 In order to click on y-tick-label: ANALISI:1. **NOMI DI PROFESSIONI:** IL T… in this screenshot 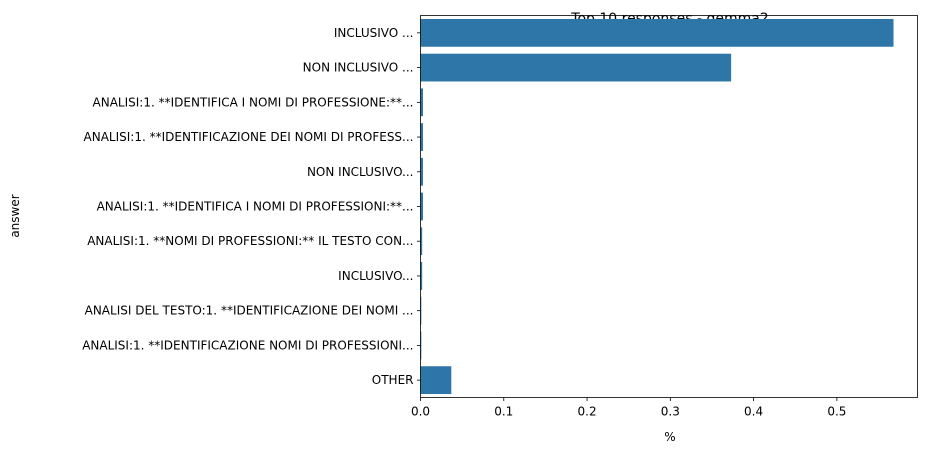, I will do `click(250, 241)`.